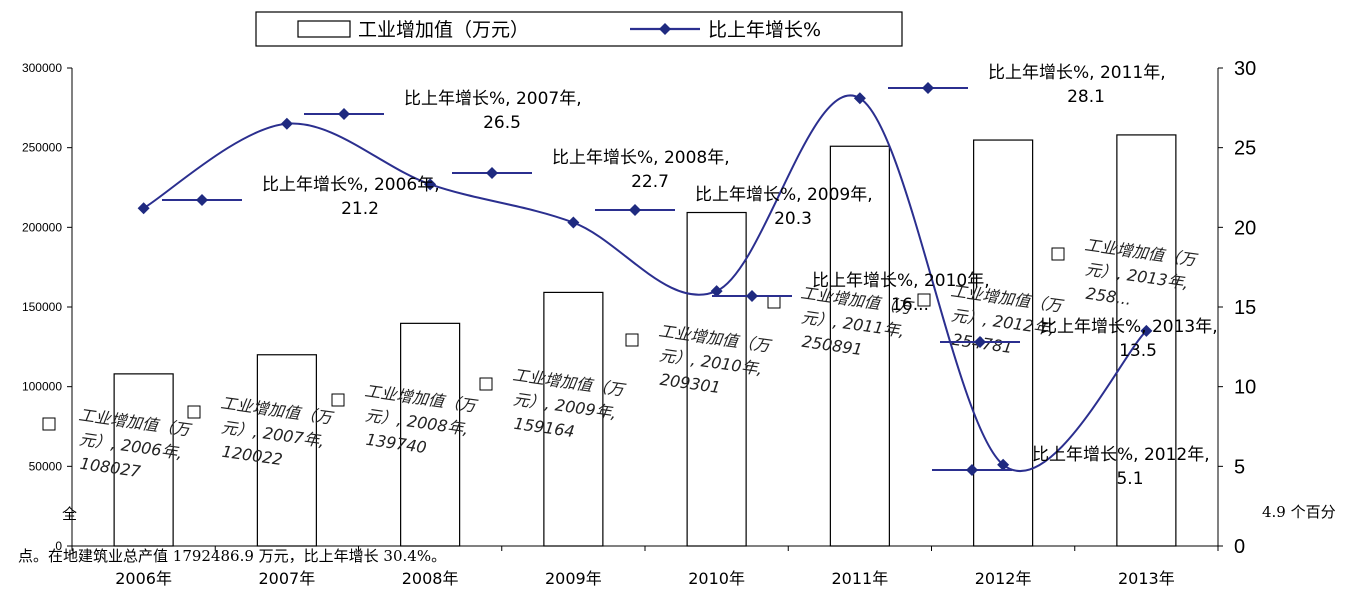 The height and width of the screenshot is (590, 1359). What do you see at coordinates (42, 387) in the screenshot?
I see `left-tick-label: 100000` at bounding box center [42, 387].